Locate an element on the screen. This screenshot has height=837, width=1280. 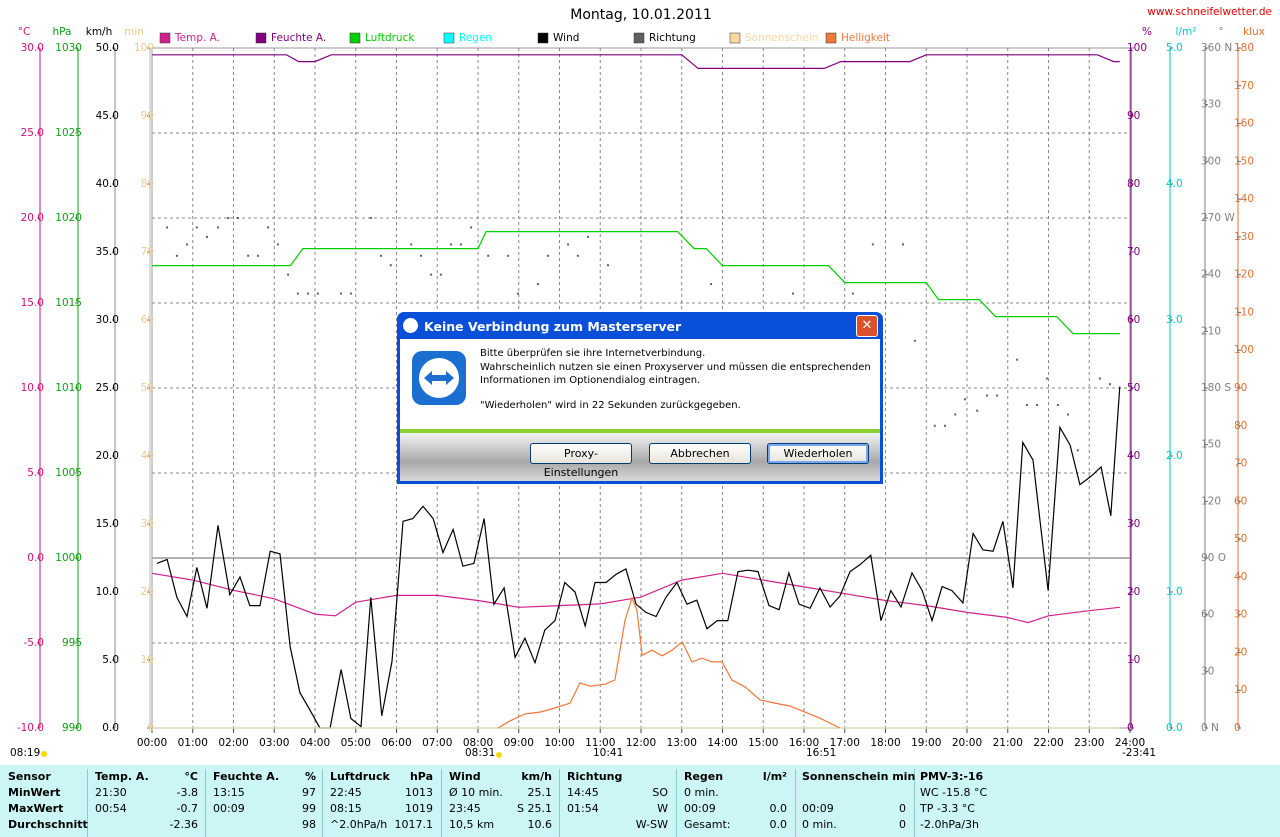
table-header: PMV-3:-16 is located at coordinates (952, 776).